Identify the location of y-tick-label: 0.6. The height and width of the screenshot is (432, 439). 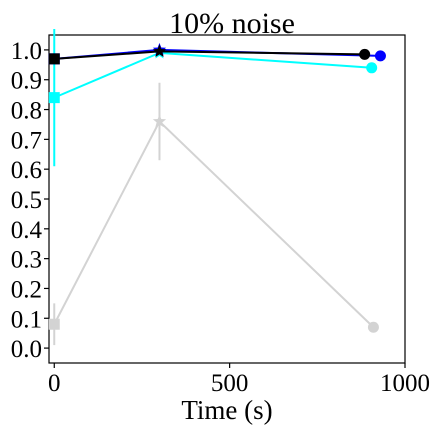
(26, 170).